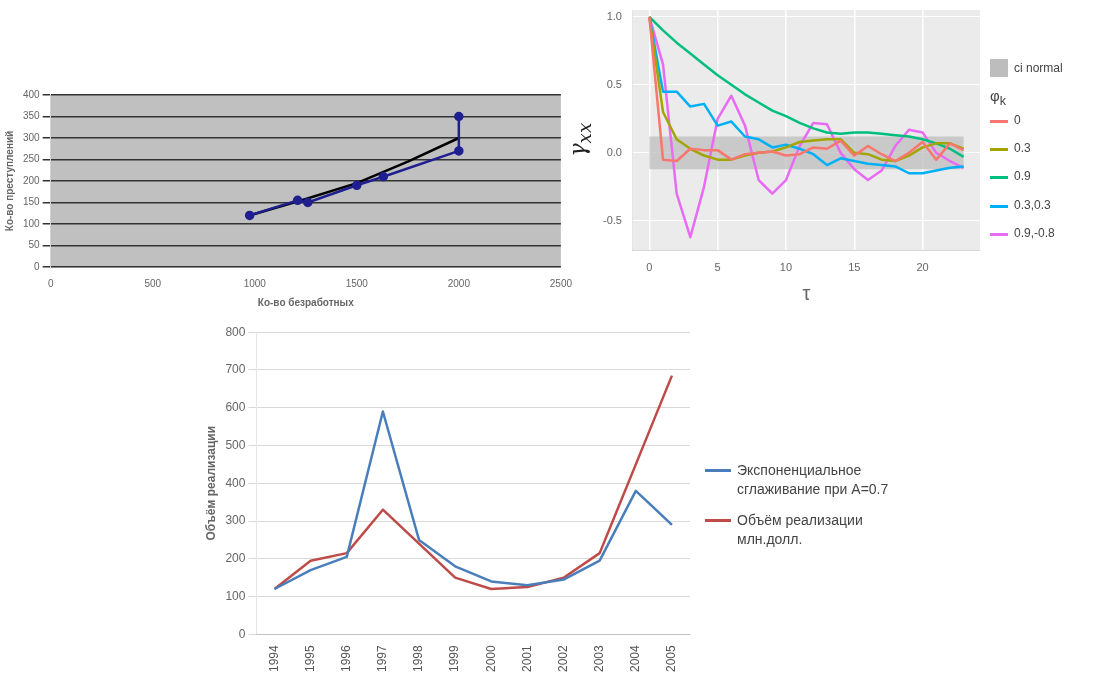  What do you see at coordinates (854, 267) in the screenshot?
I see `x-tick-label: 15` at bounding box center [854, 267].